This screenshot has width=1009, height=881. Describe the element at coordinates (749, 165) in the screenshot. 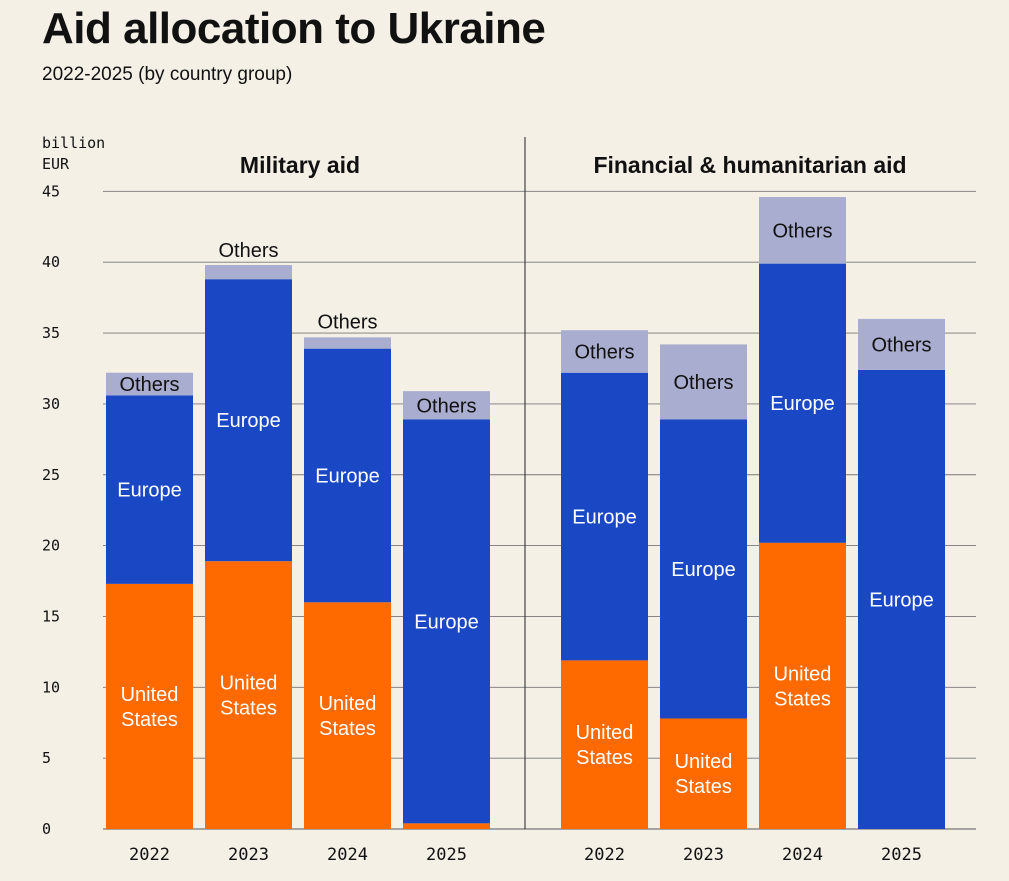

I see `panel-title: Financial & humanitarian aid` at that location.